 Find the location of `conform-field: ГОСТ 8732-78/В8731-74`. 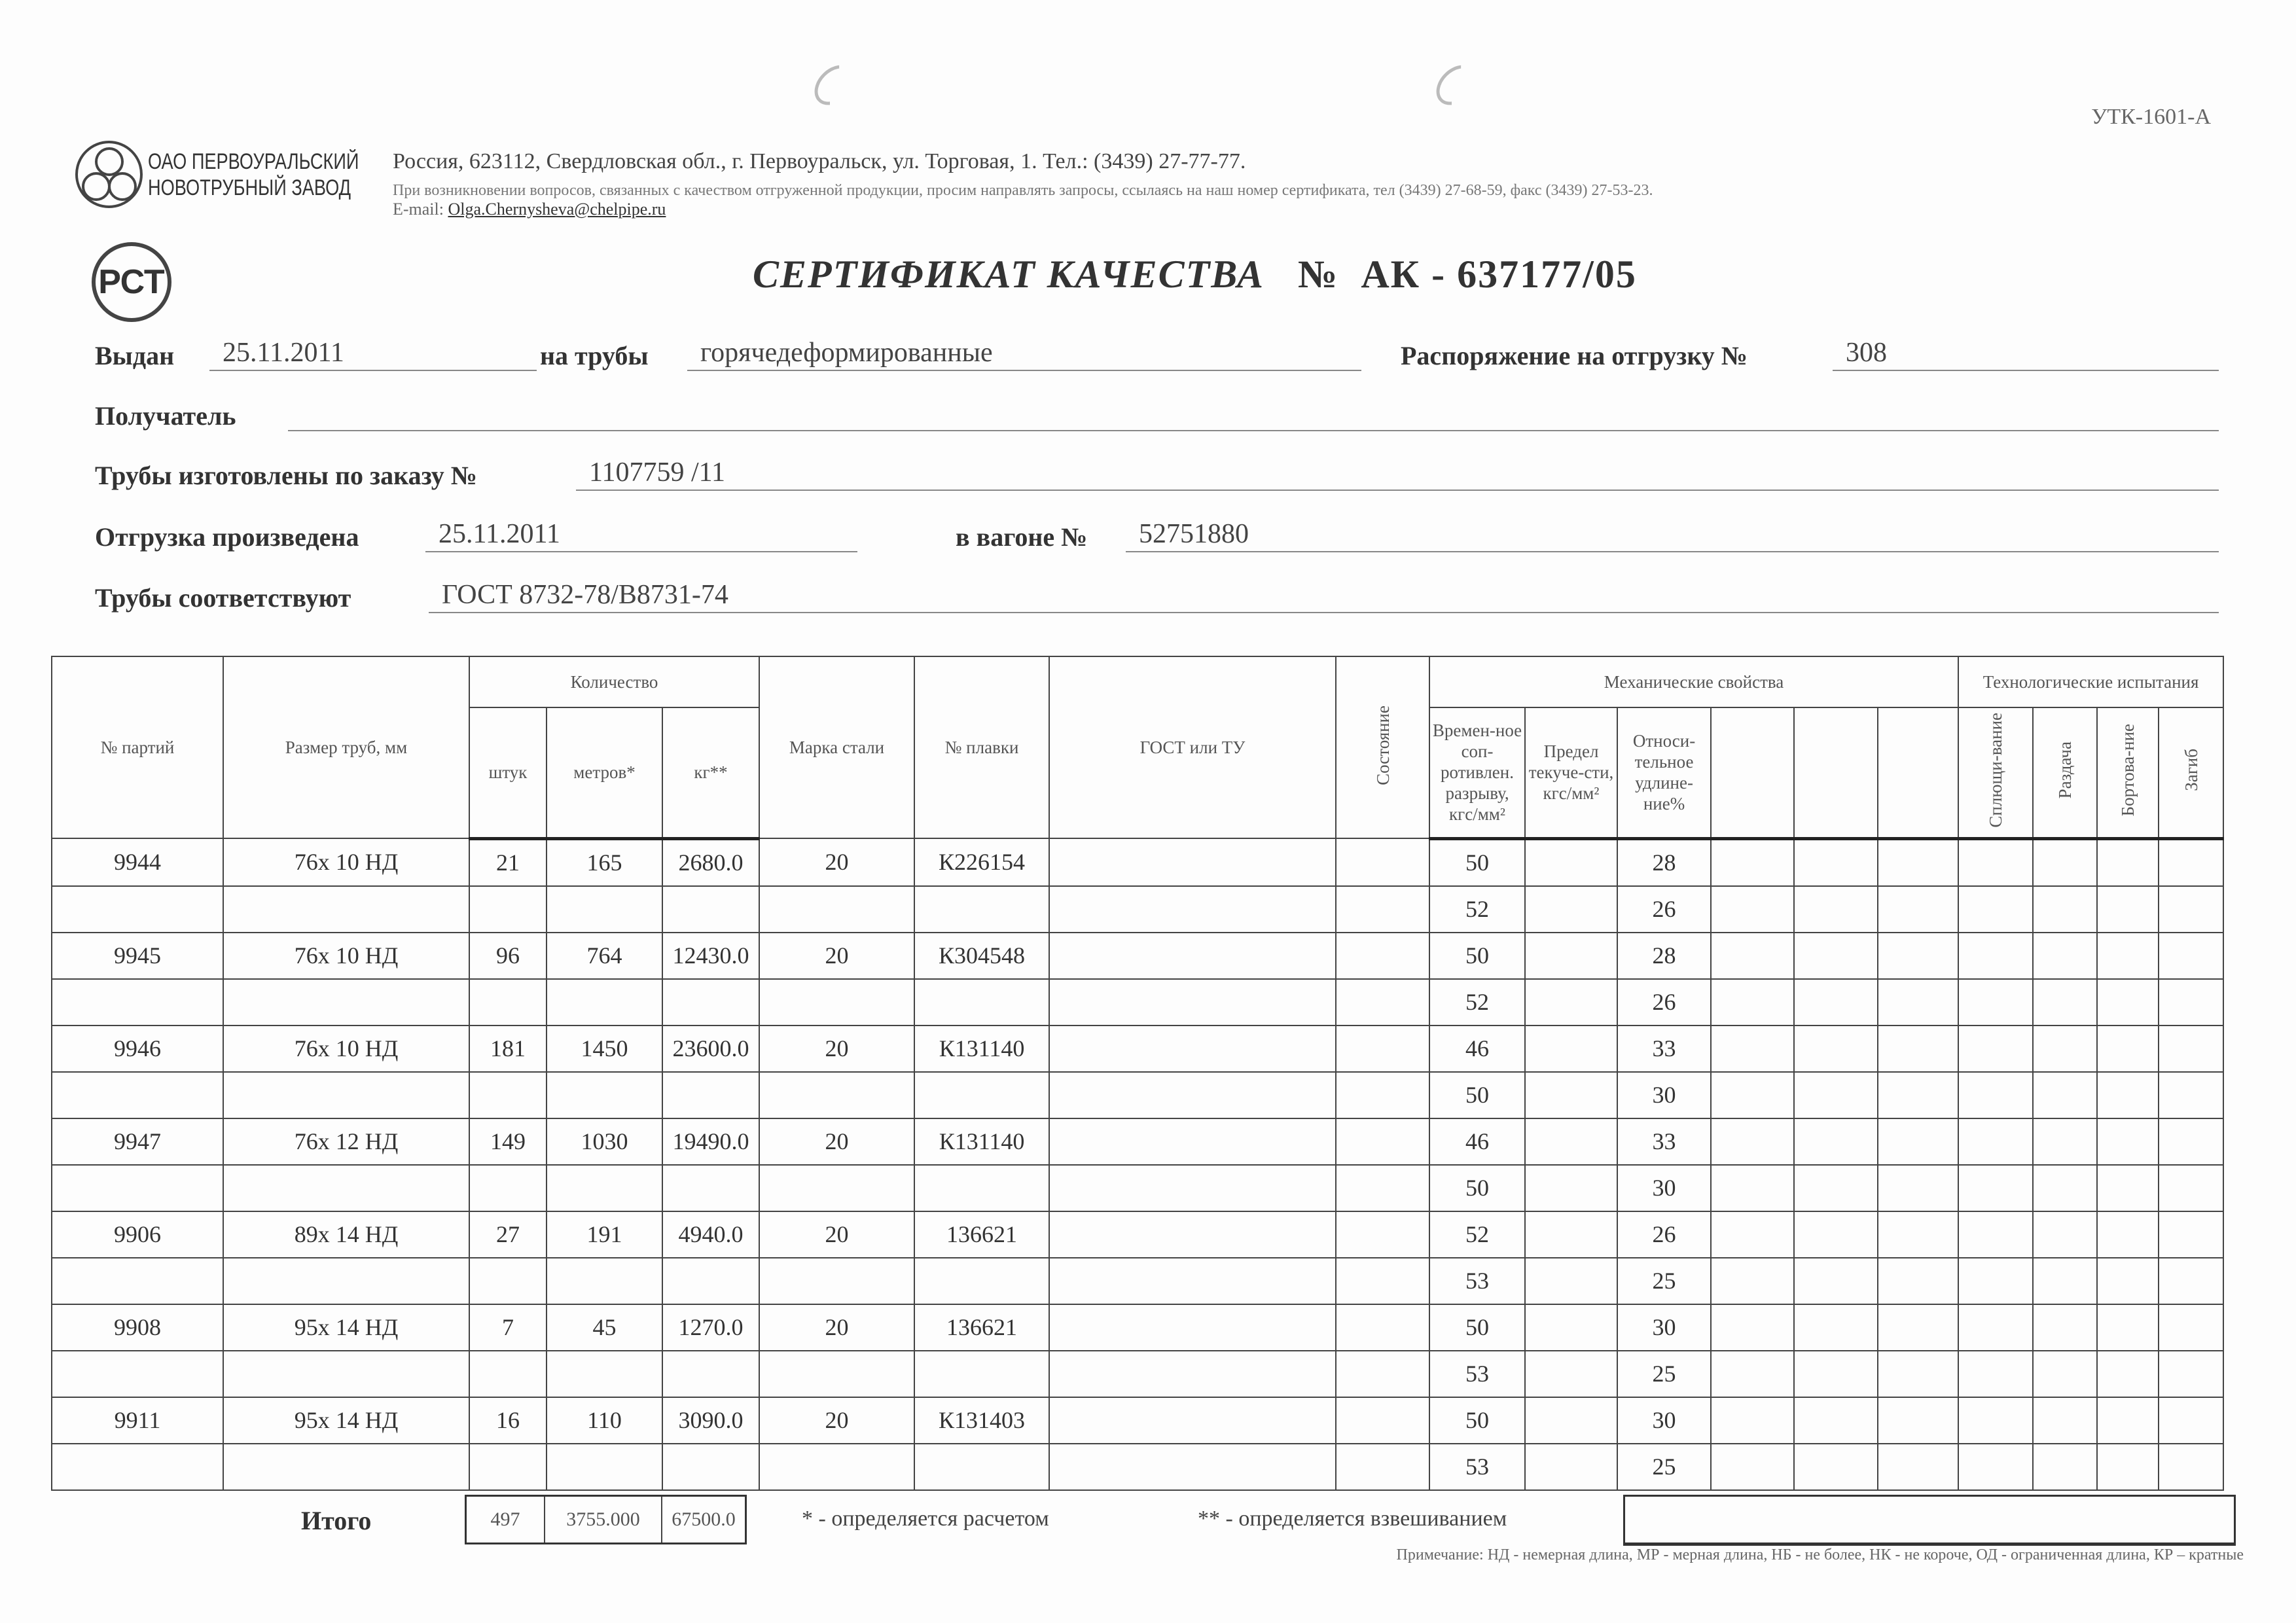

conform-field: ГОСТ 8732-78/В8731-74 is located at coordinates (1324, 596).